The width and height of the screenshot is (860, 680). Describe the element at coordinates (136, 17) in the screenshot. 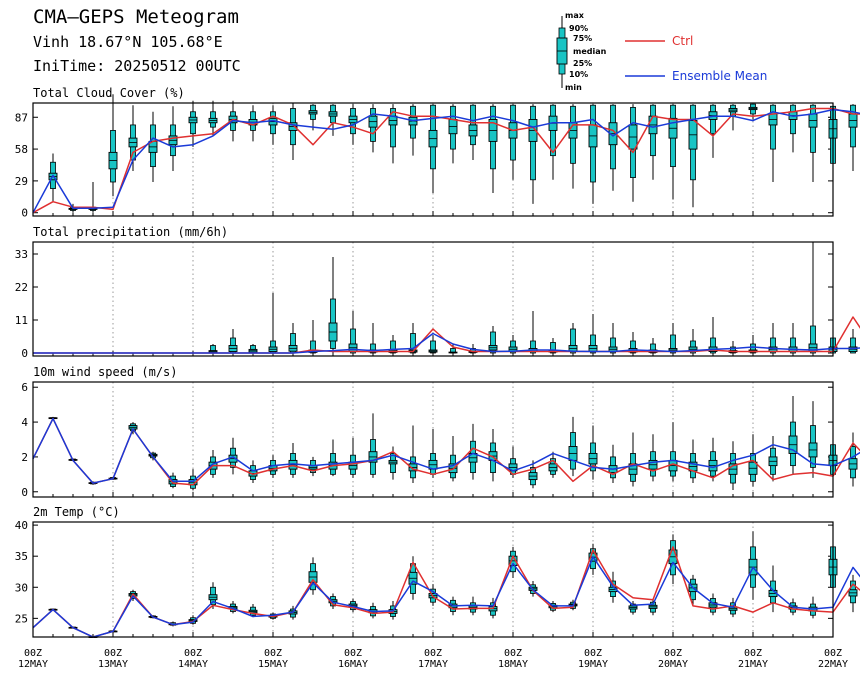

I see `chart-title: CMA—GEPS Meteogram` at that location.